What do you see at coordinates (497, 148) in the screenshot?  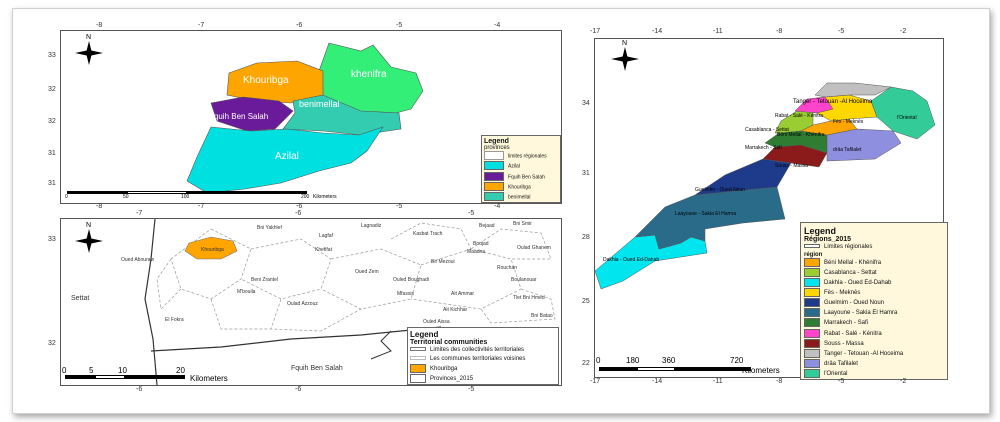 I see `legend-subtitle: provinces` at bounding box center [497, 148].